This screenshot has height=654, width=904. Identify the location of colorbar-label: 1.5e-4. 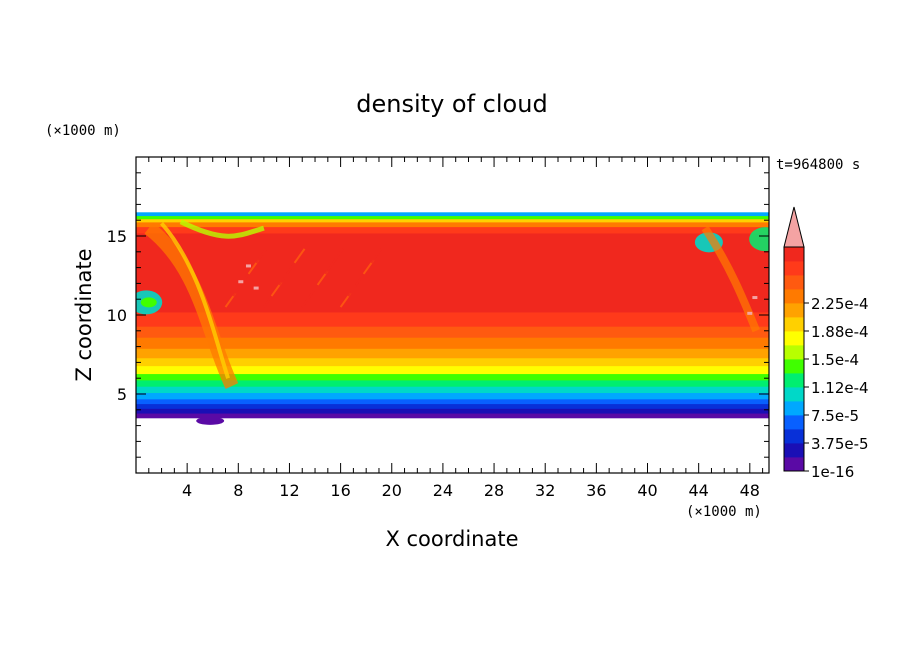
(835, 360).